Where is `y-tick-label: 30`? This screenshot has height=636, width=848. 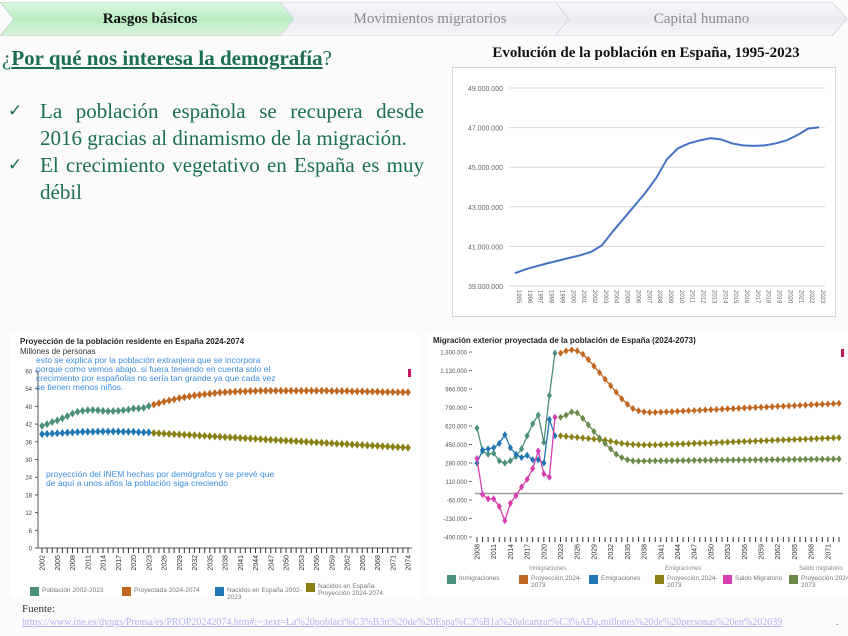 y-tick-label: 30 is located at coordinates (28, 461).